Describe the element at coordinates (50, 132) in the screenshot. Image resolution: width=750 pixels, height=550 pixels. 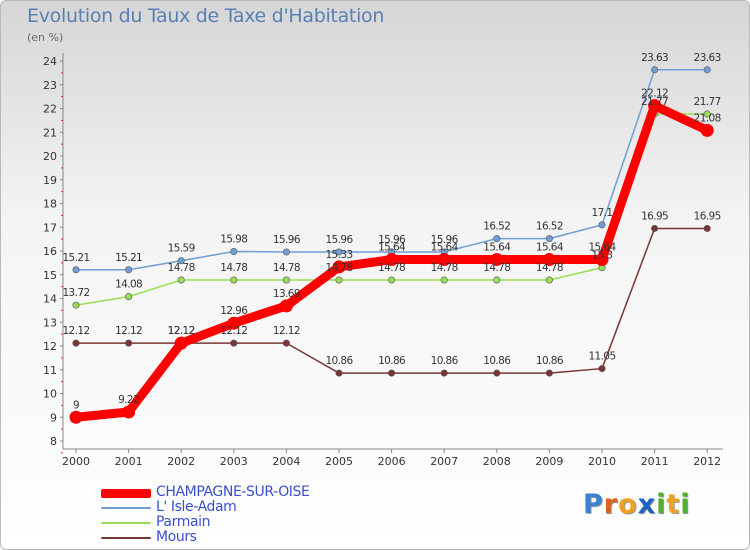
I see `y-tick-label: 21` at that location.